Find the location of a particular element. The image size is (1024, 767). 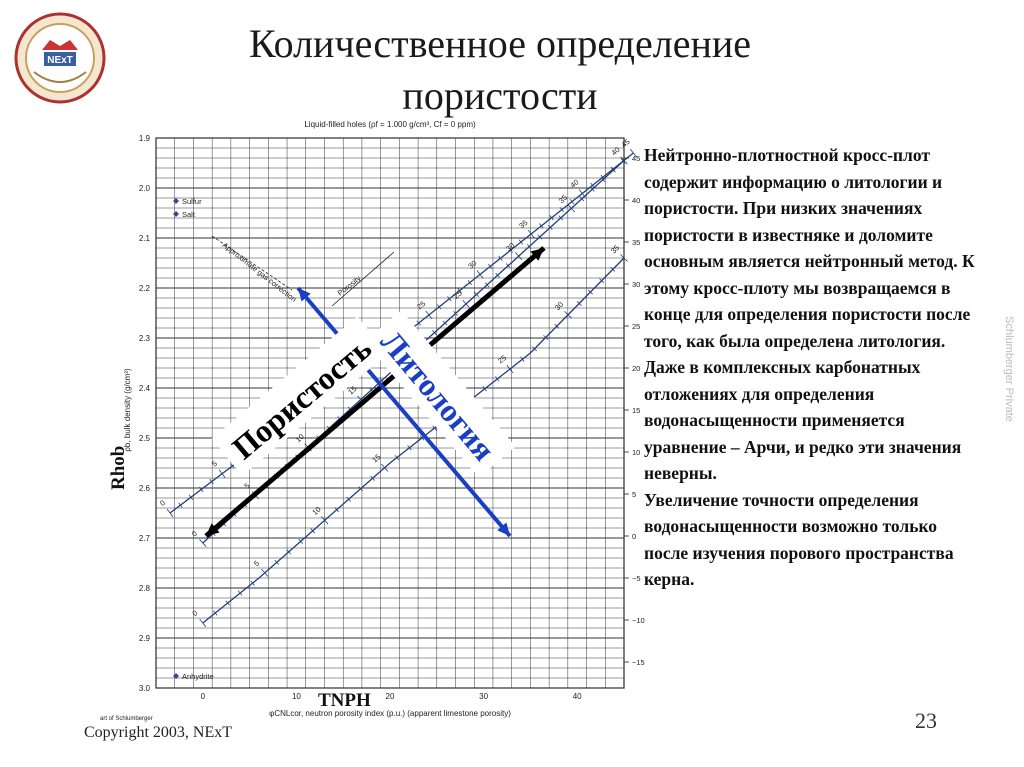

y-tick-label: 2.4 is located at coordinates (145, 388).